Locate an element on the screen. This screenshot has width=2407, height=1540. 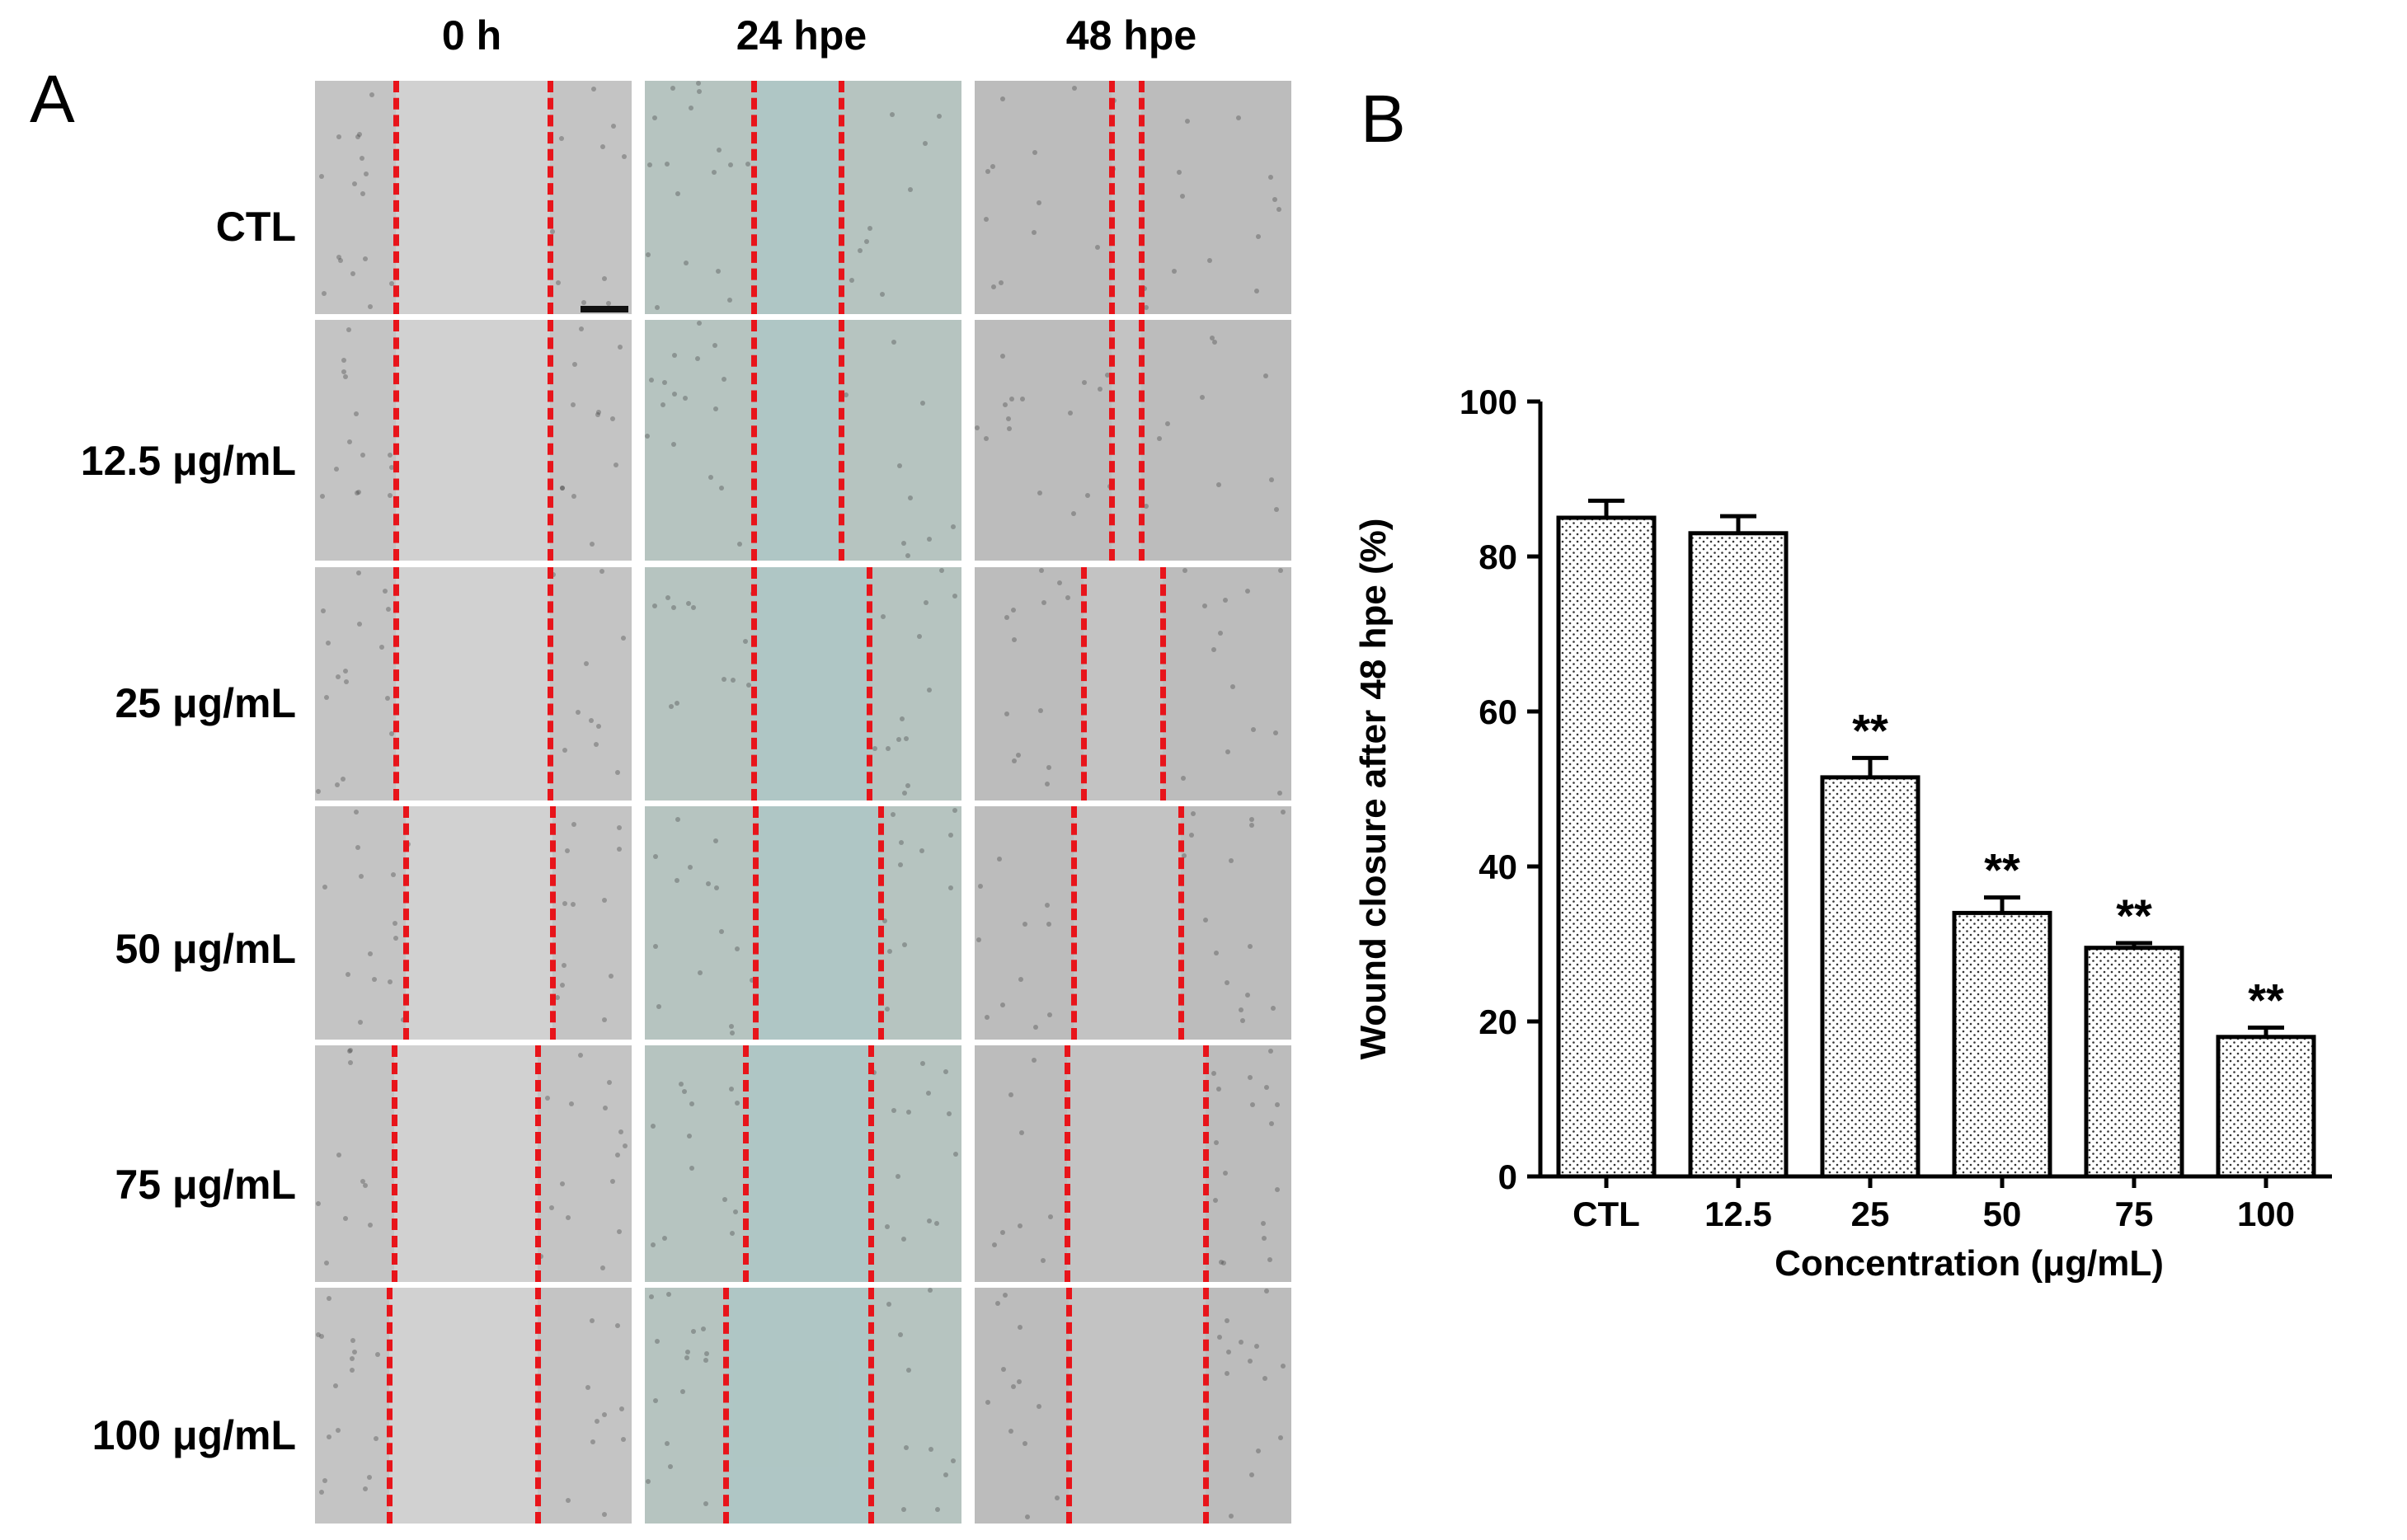
significance-marker: ** is located at coordinates (2266, 1000).